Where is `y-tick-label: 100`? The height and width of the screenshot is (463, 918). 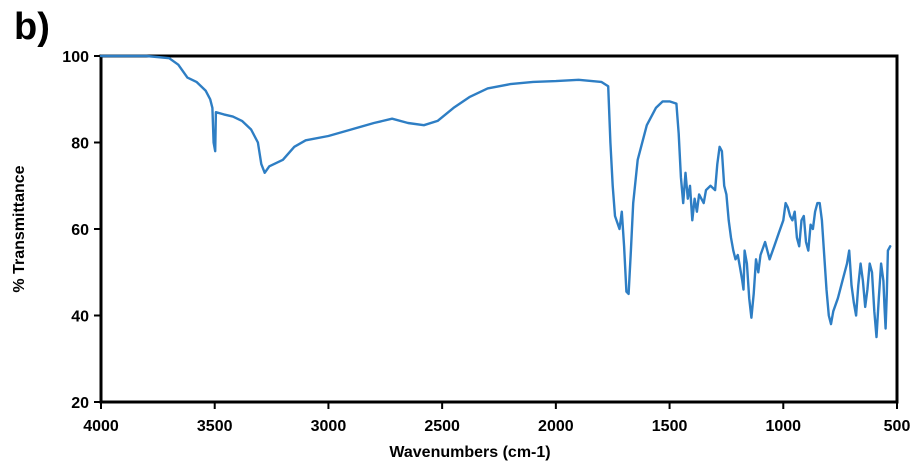
y-tick-label: 100 is located at coordinates (75, 57).